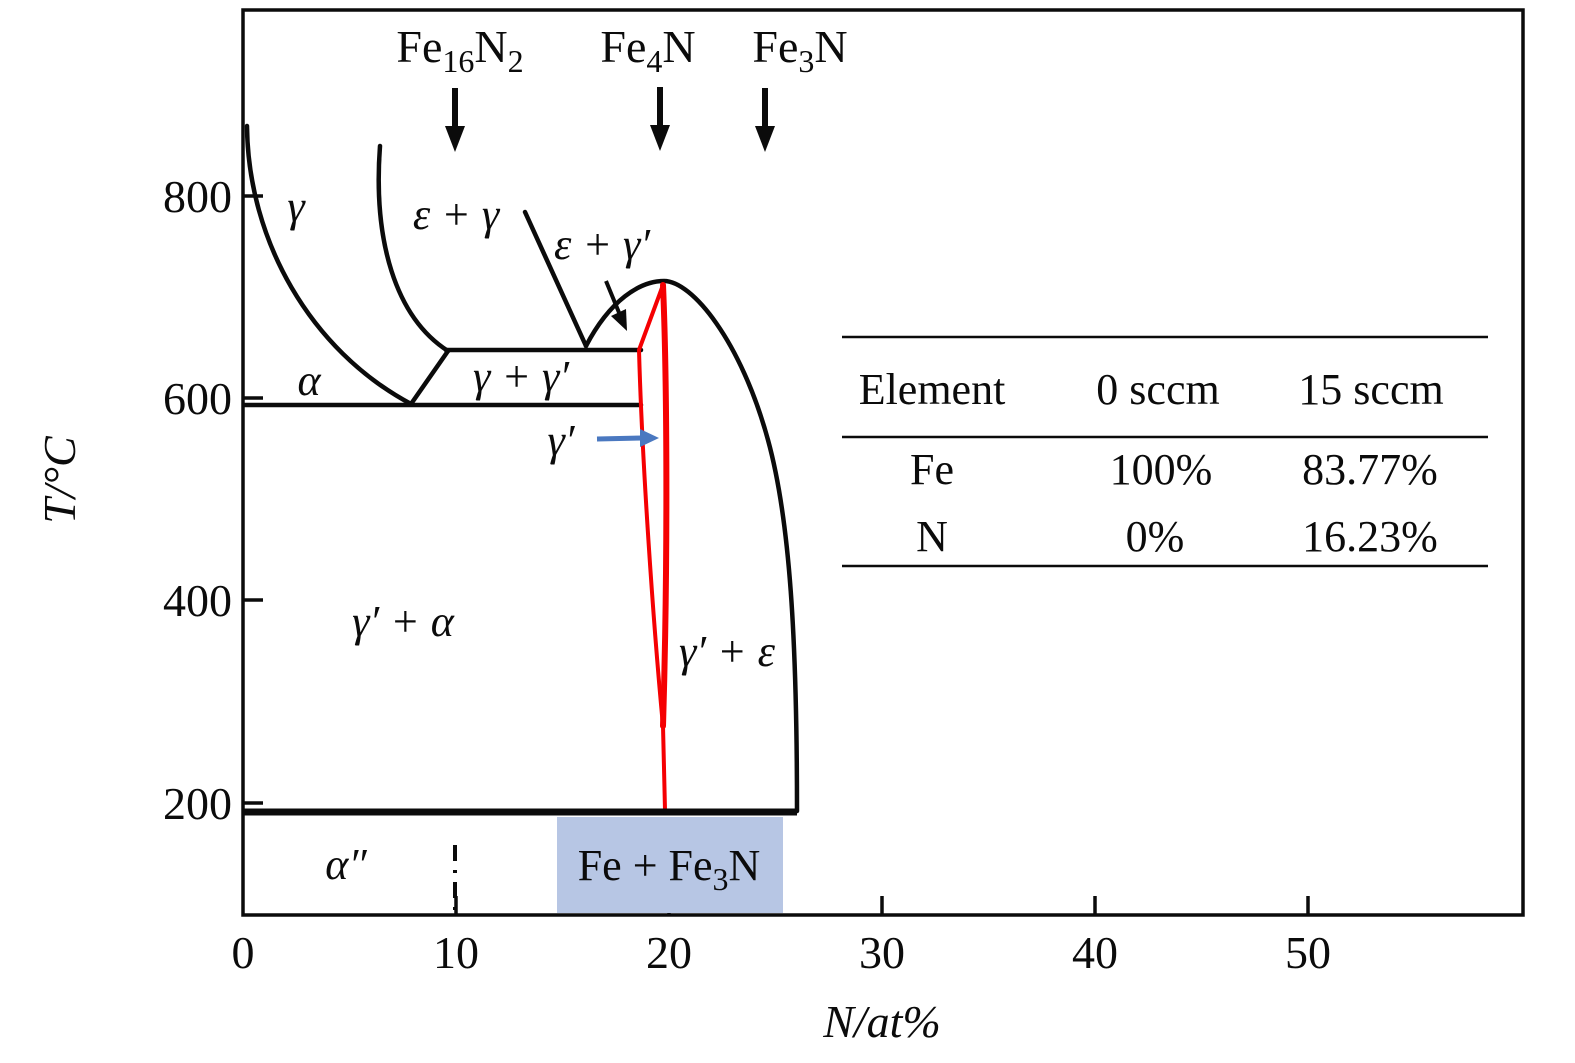  Describe the element at coordinates (1370, 469) in the screenshot. I see `table-cell-fe-15sccm: 83.77%` at that location.